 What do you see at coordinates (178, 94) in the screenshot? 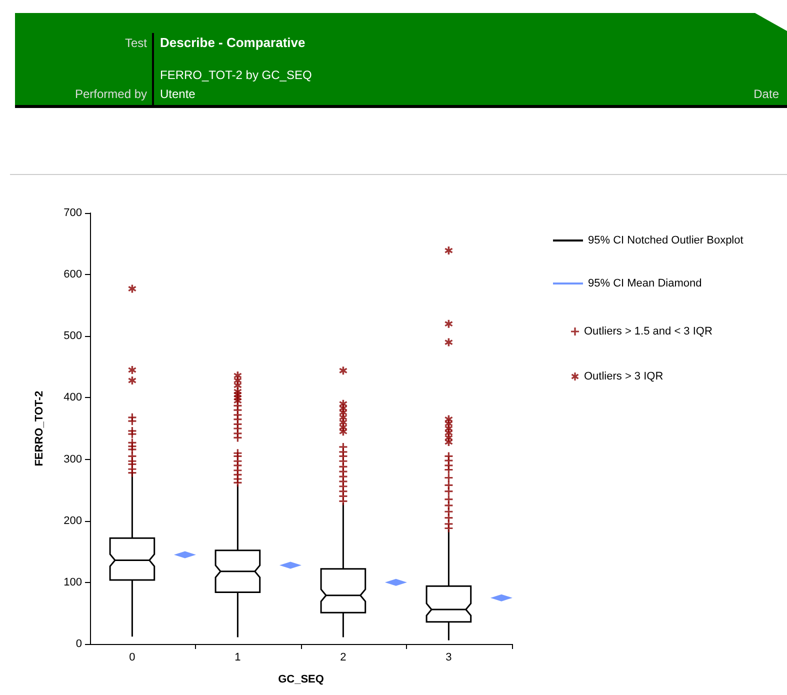
I see `text: Utente` at bounding box center [178, 94].